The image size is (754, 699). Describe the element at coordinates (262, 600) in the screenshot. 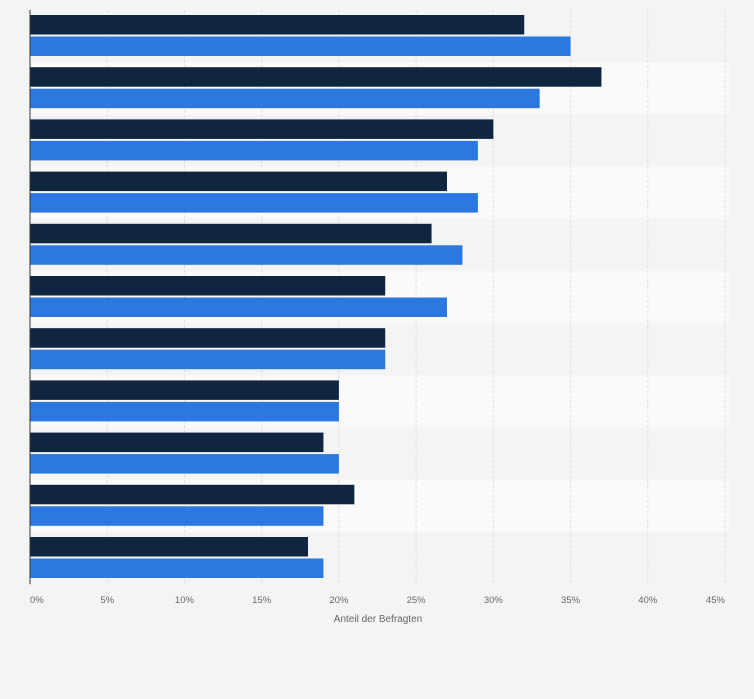

I see `x-tick-label: 15%` at that location.